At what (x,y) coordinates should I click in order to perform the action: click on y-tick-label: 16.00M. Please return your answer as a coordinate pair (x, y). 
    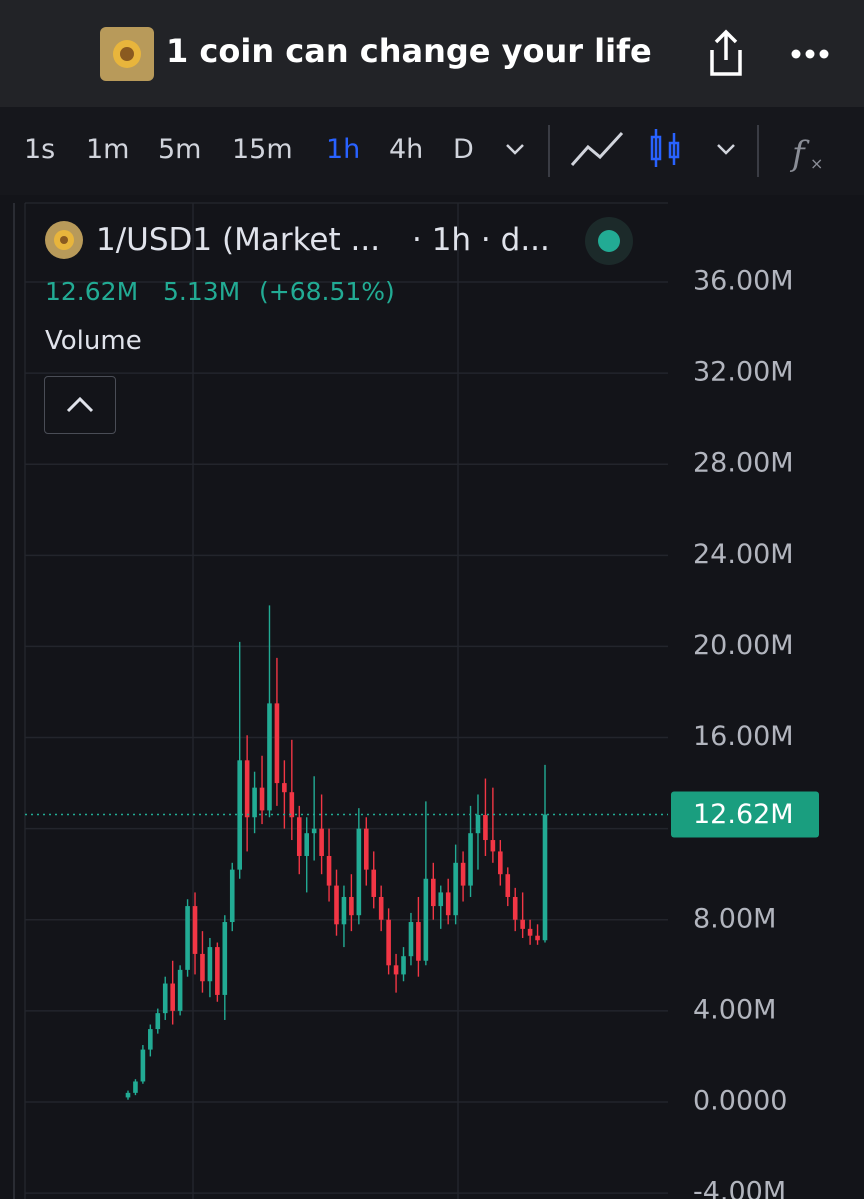
    Looking at the image, I should click on (743, 736).